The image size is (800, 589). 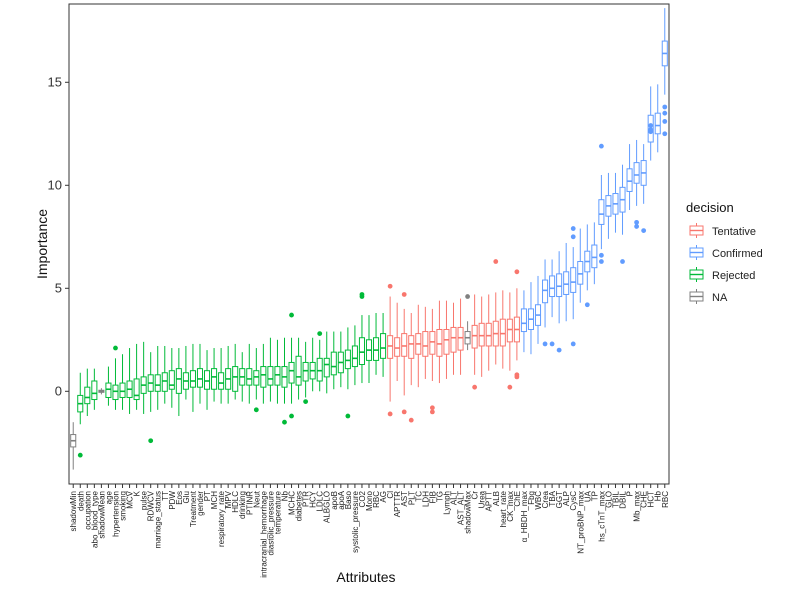 What do you see at coordinates (320, 501) in the screenshot?
I see `x-tick-label: LDLC` at bounding box center [320, 501].